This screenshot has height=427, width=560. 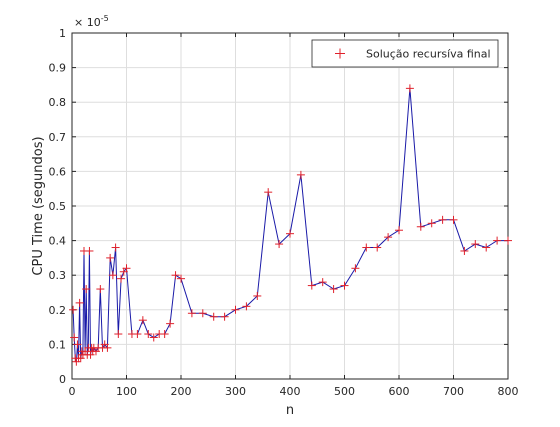 What do you see at coordinates (340, 53) in the screenshot?
I see `legend-marker` at bounding box center [340, 53].